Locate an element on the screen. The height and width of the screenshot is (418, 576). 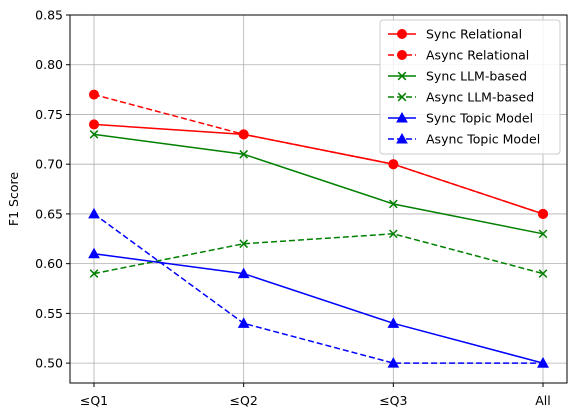
legend-label: Async Topic Model is located at coordinates (483, 139).